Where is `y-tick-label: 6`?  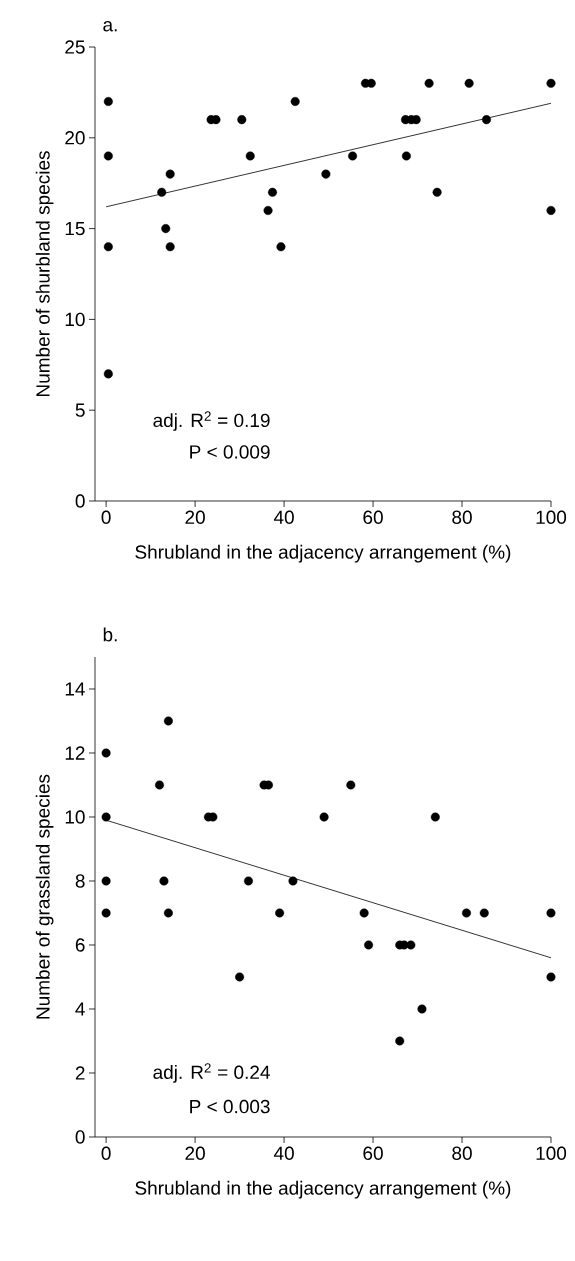
y-tick-label: 6 is located at coordinates (80, 945).